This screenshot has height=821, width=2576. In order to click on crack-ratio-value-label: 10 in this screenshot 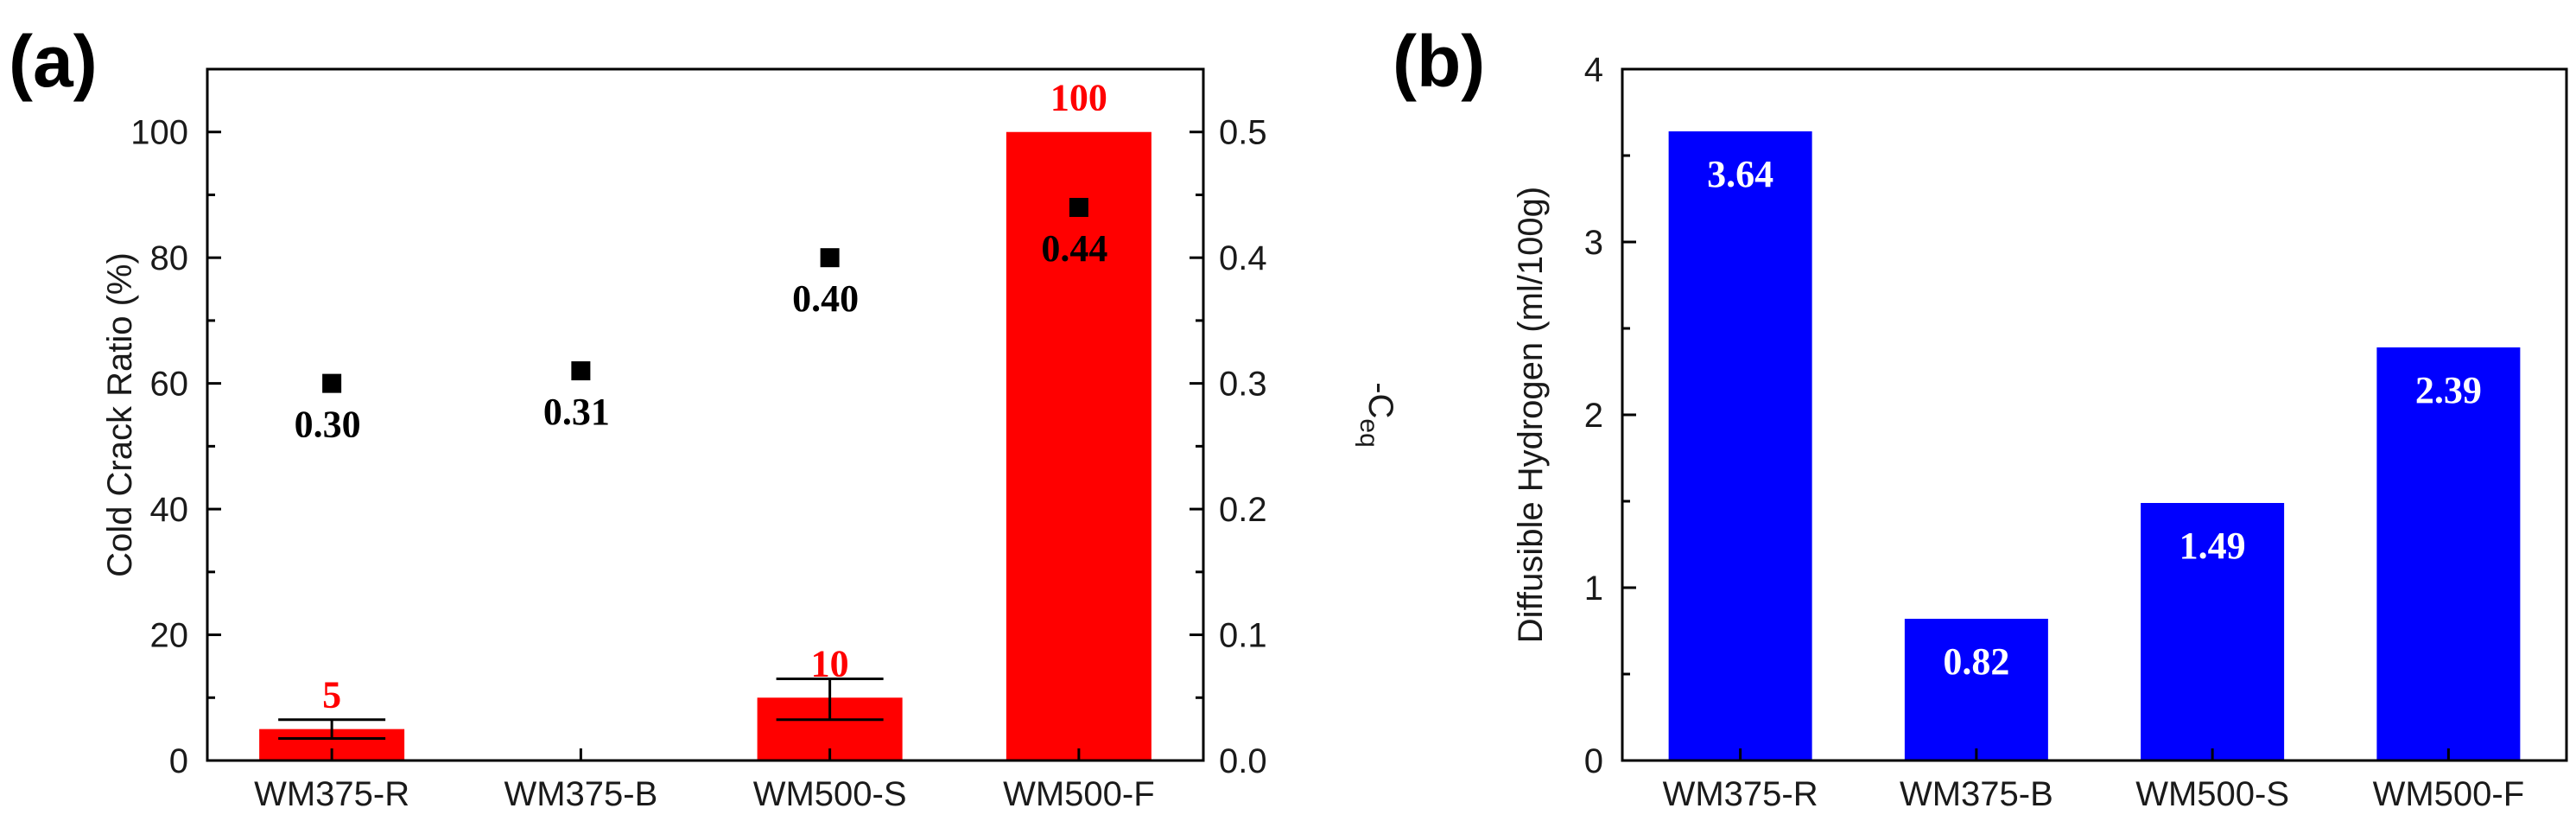, I will do `click(830, 663)`.